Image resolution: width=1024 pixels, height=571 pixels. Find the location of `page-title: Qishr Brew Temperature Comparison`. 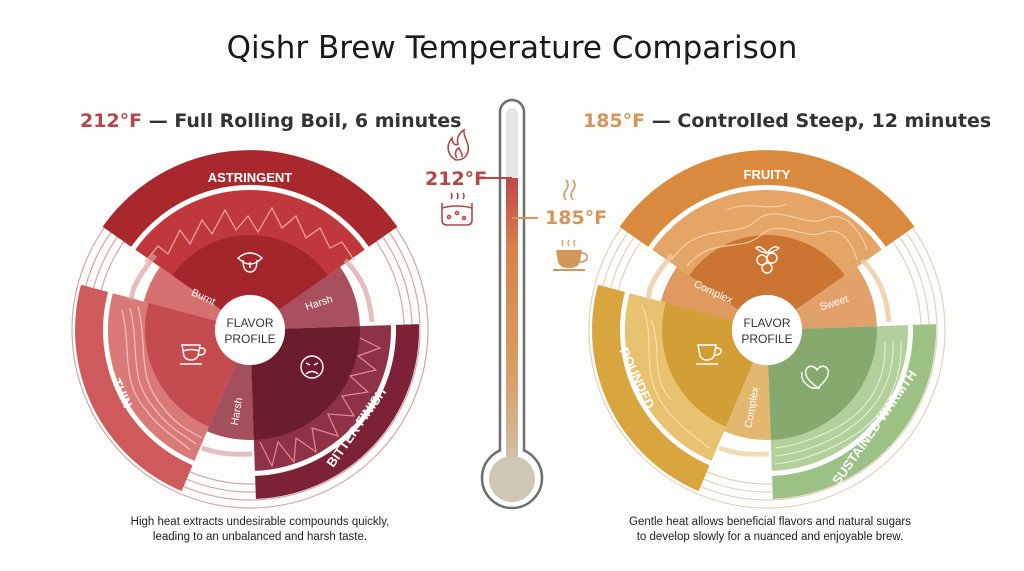

page-title: Qishr Brew Temperature Comparison is located at coordinates (512, 48).